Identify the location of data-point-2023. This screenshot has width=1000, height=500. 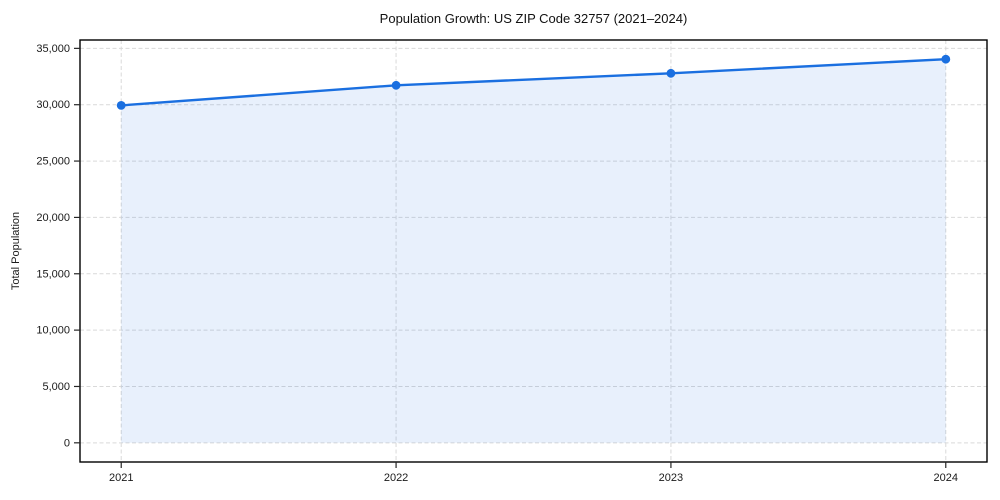
(671, 73).